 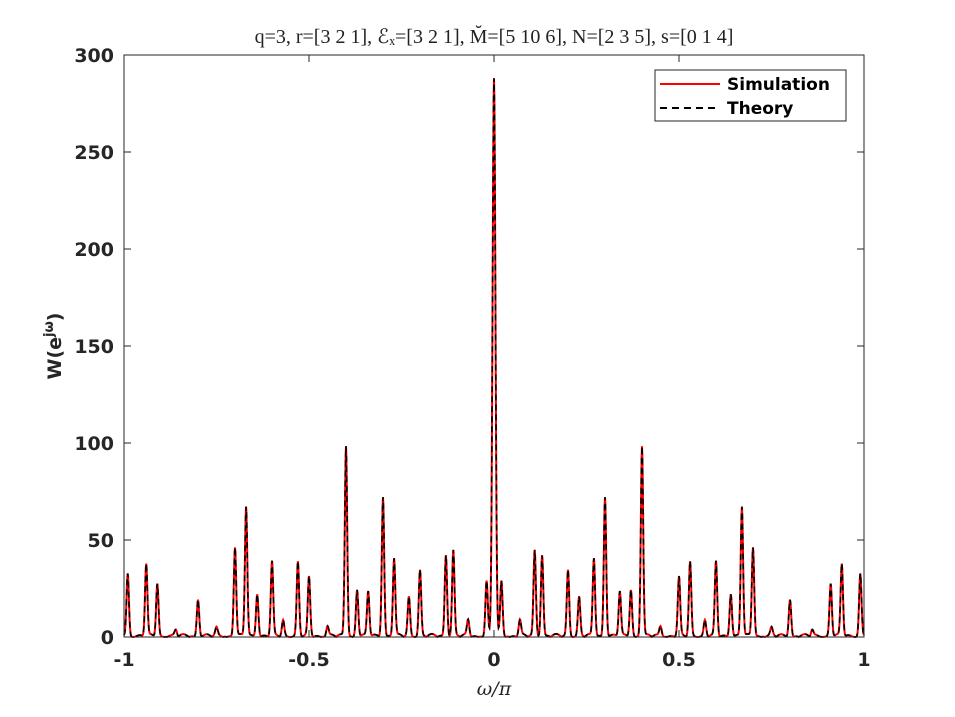 What do you see at coordinates (679, 660) in the screenshot?
I see `x-tick-label: 0.5` at bounding box center [679, 660].